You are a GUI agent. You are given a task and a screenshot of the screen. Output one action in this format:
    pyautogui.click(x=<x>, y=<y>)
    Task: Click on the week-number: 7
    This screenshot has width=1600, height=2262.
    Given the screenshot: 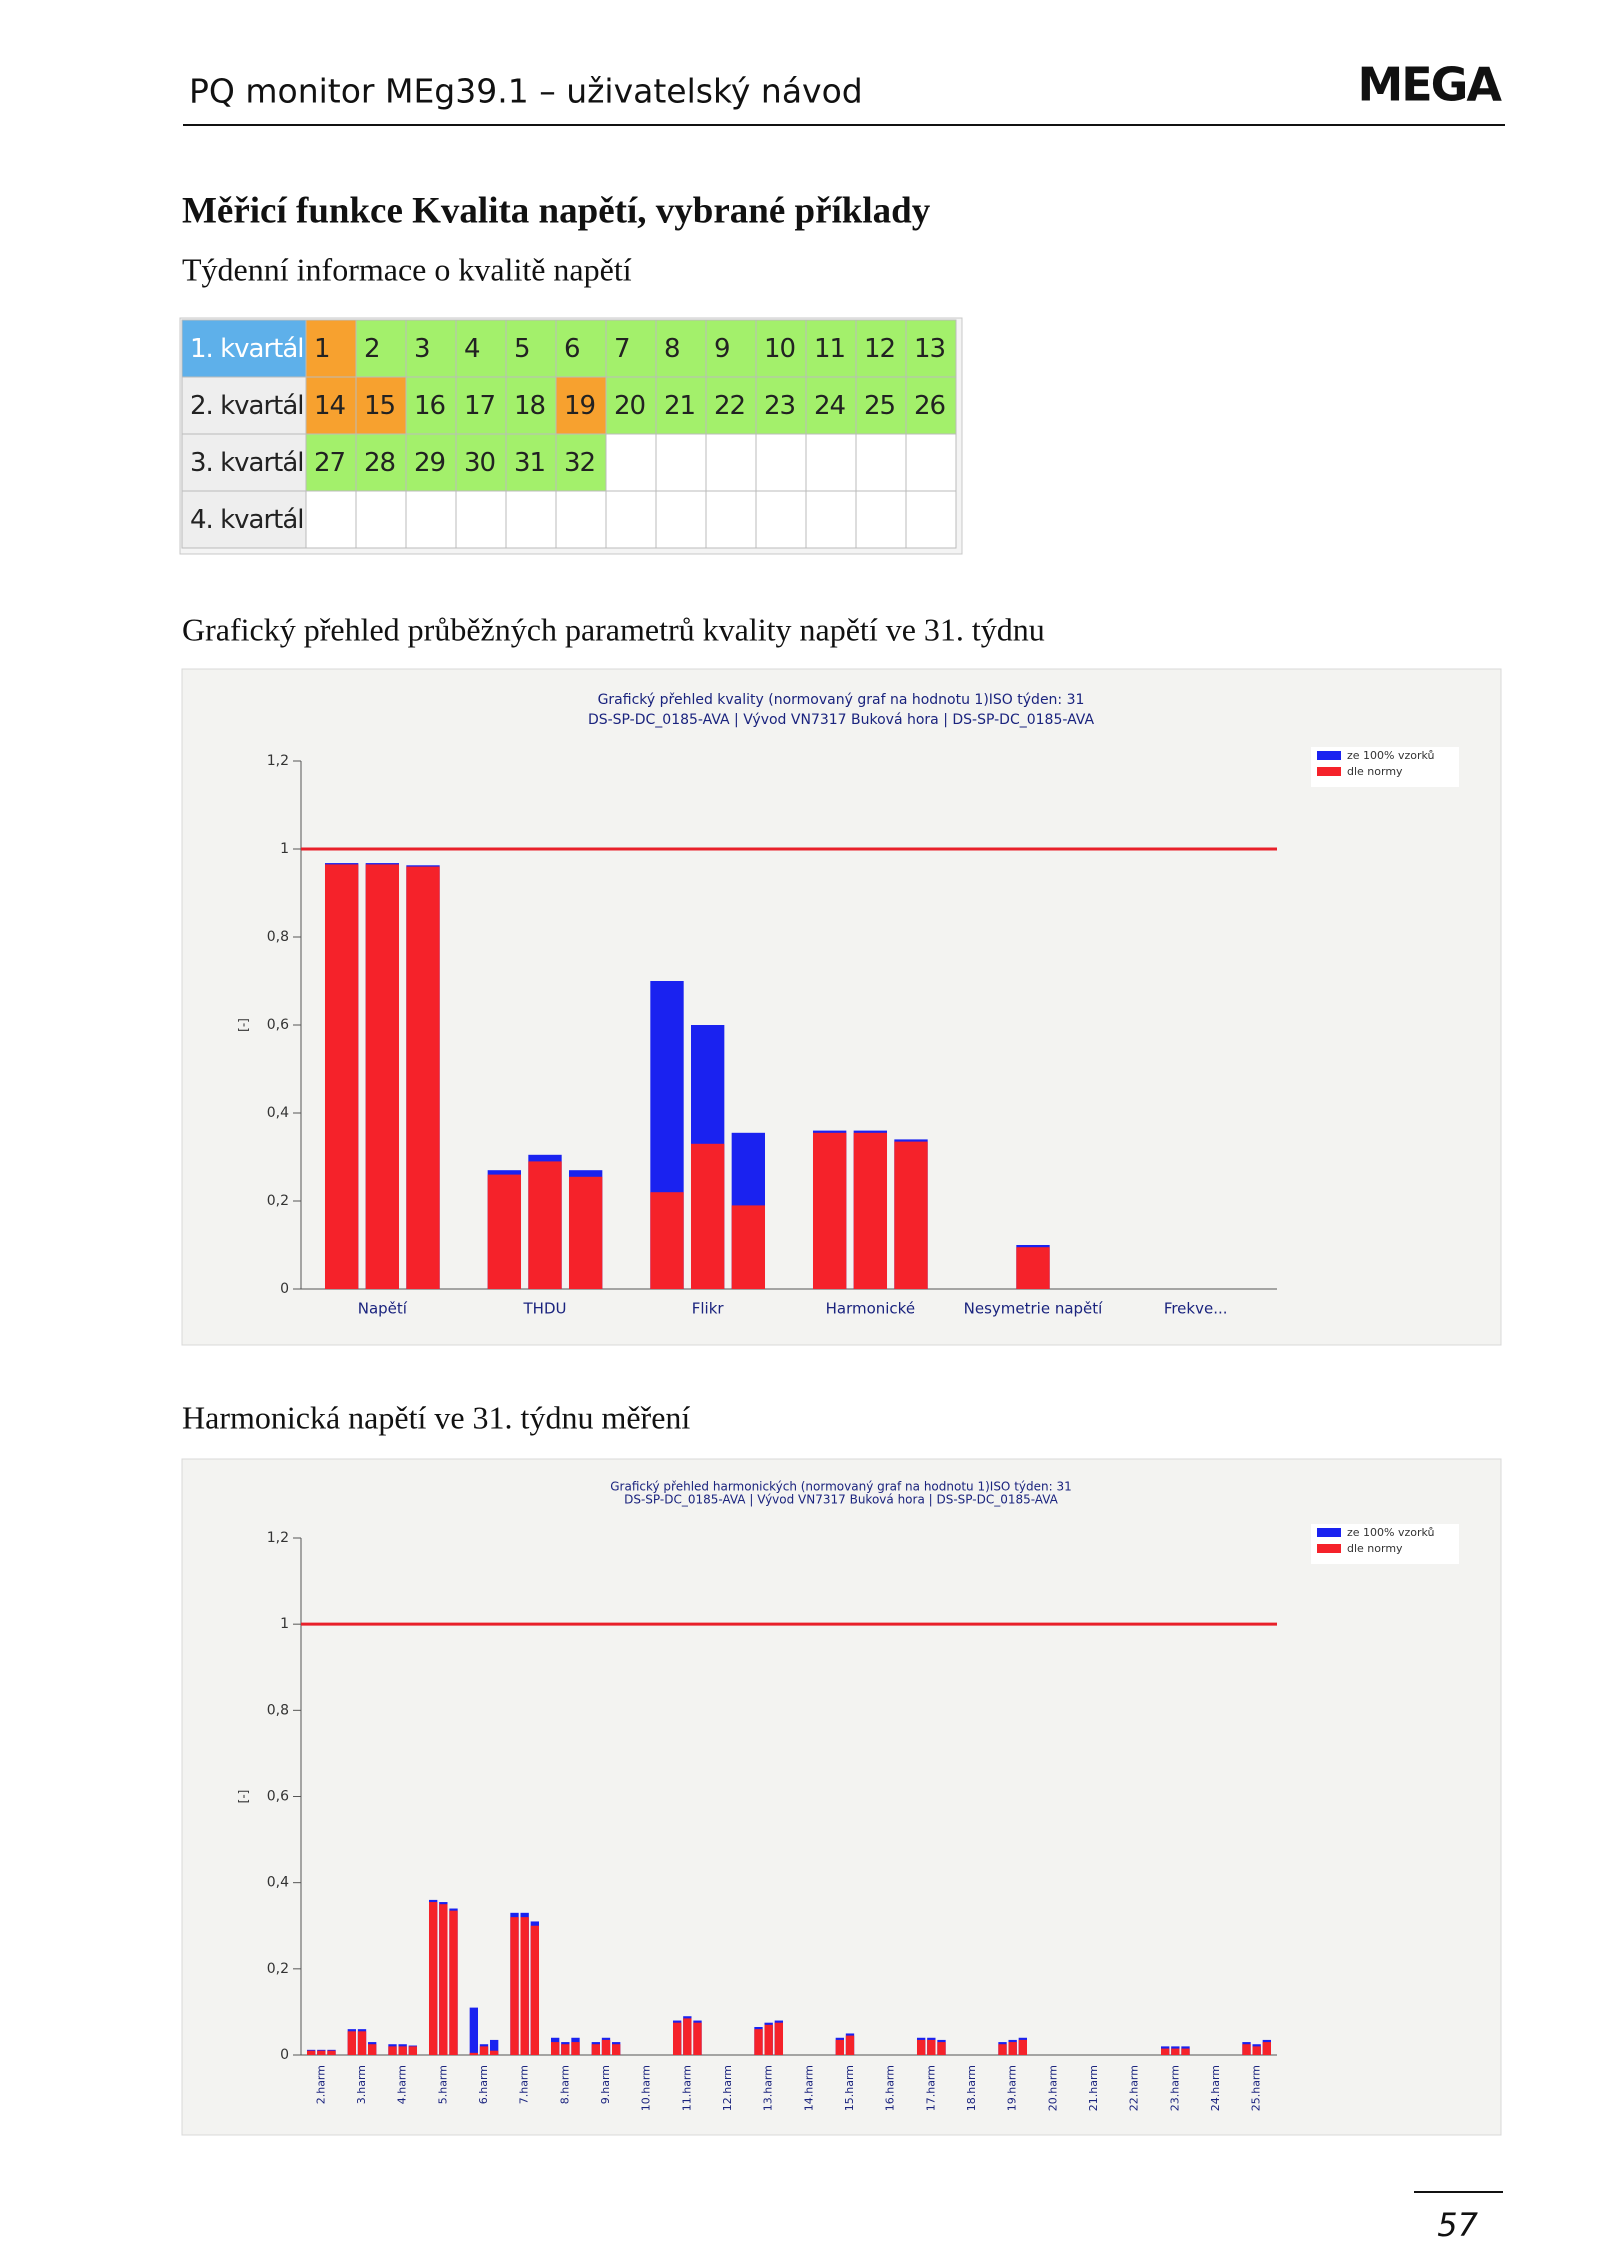 What is the action you would take?
    pyautogui.click(x=622, y=349)
    